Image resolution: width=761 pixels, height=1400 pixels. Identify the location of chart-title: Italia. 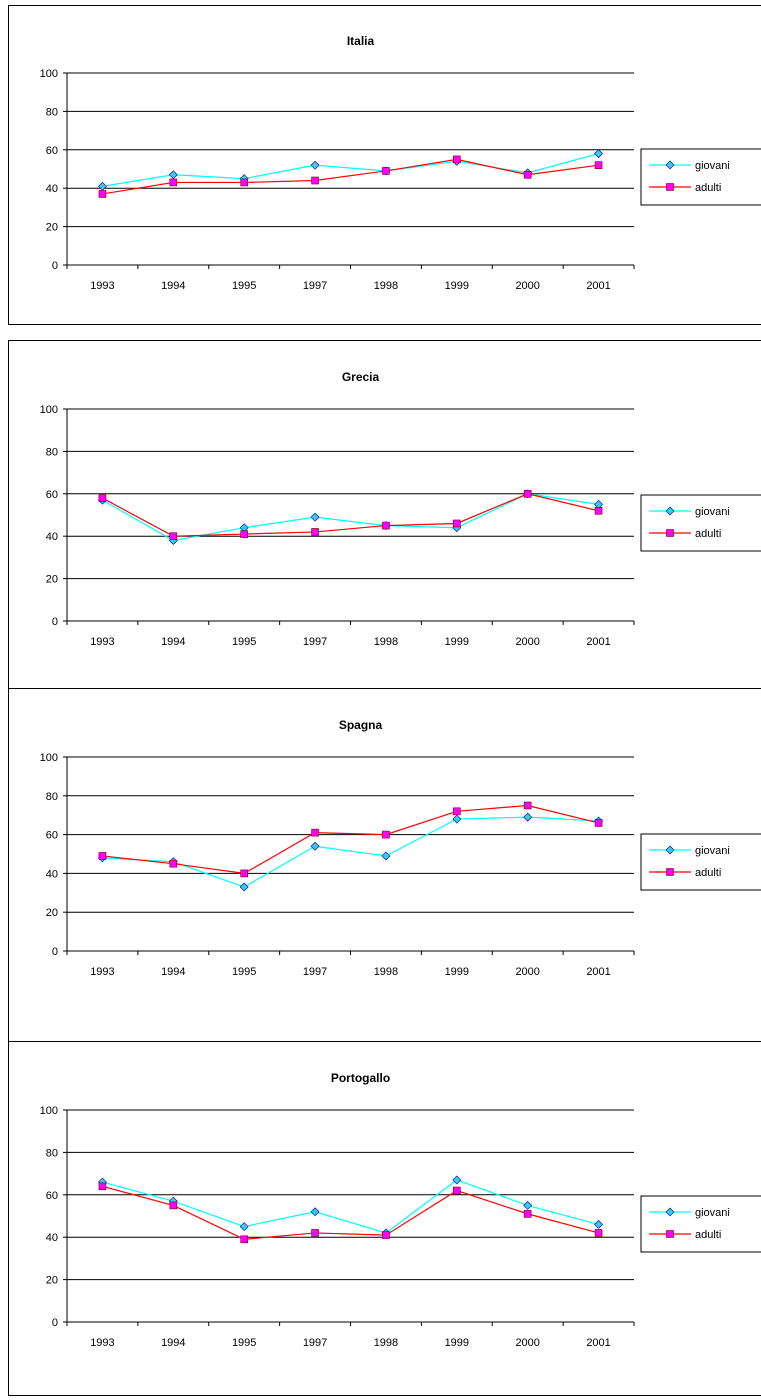
(361, 41).